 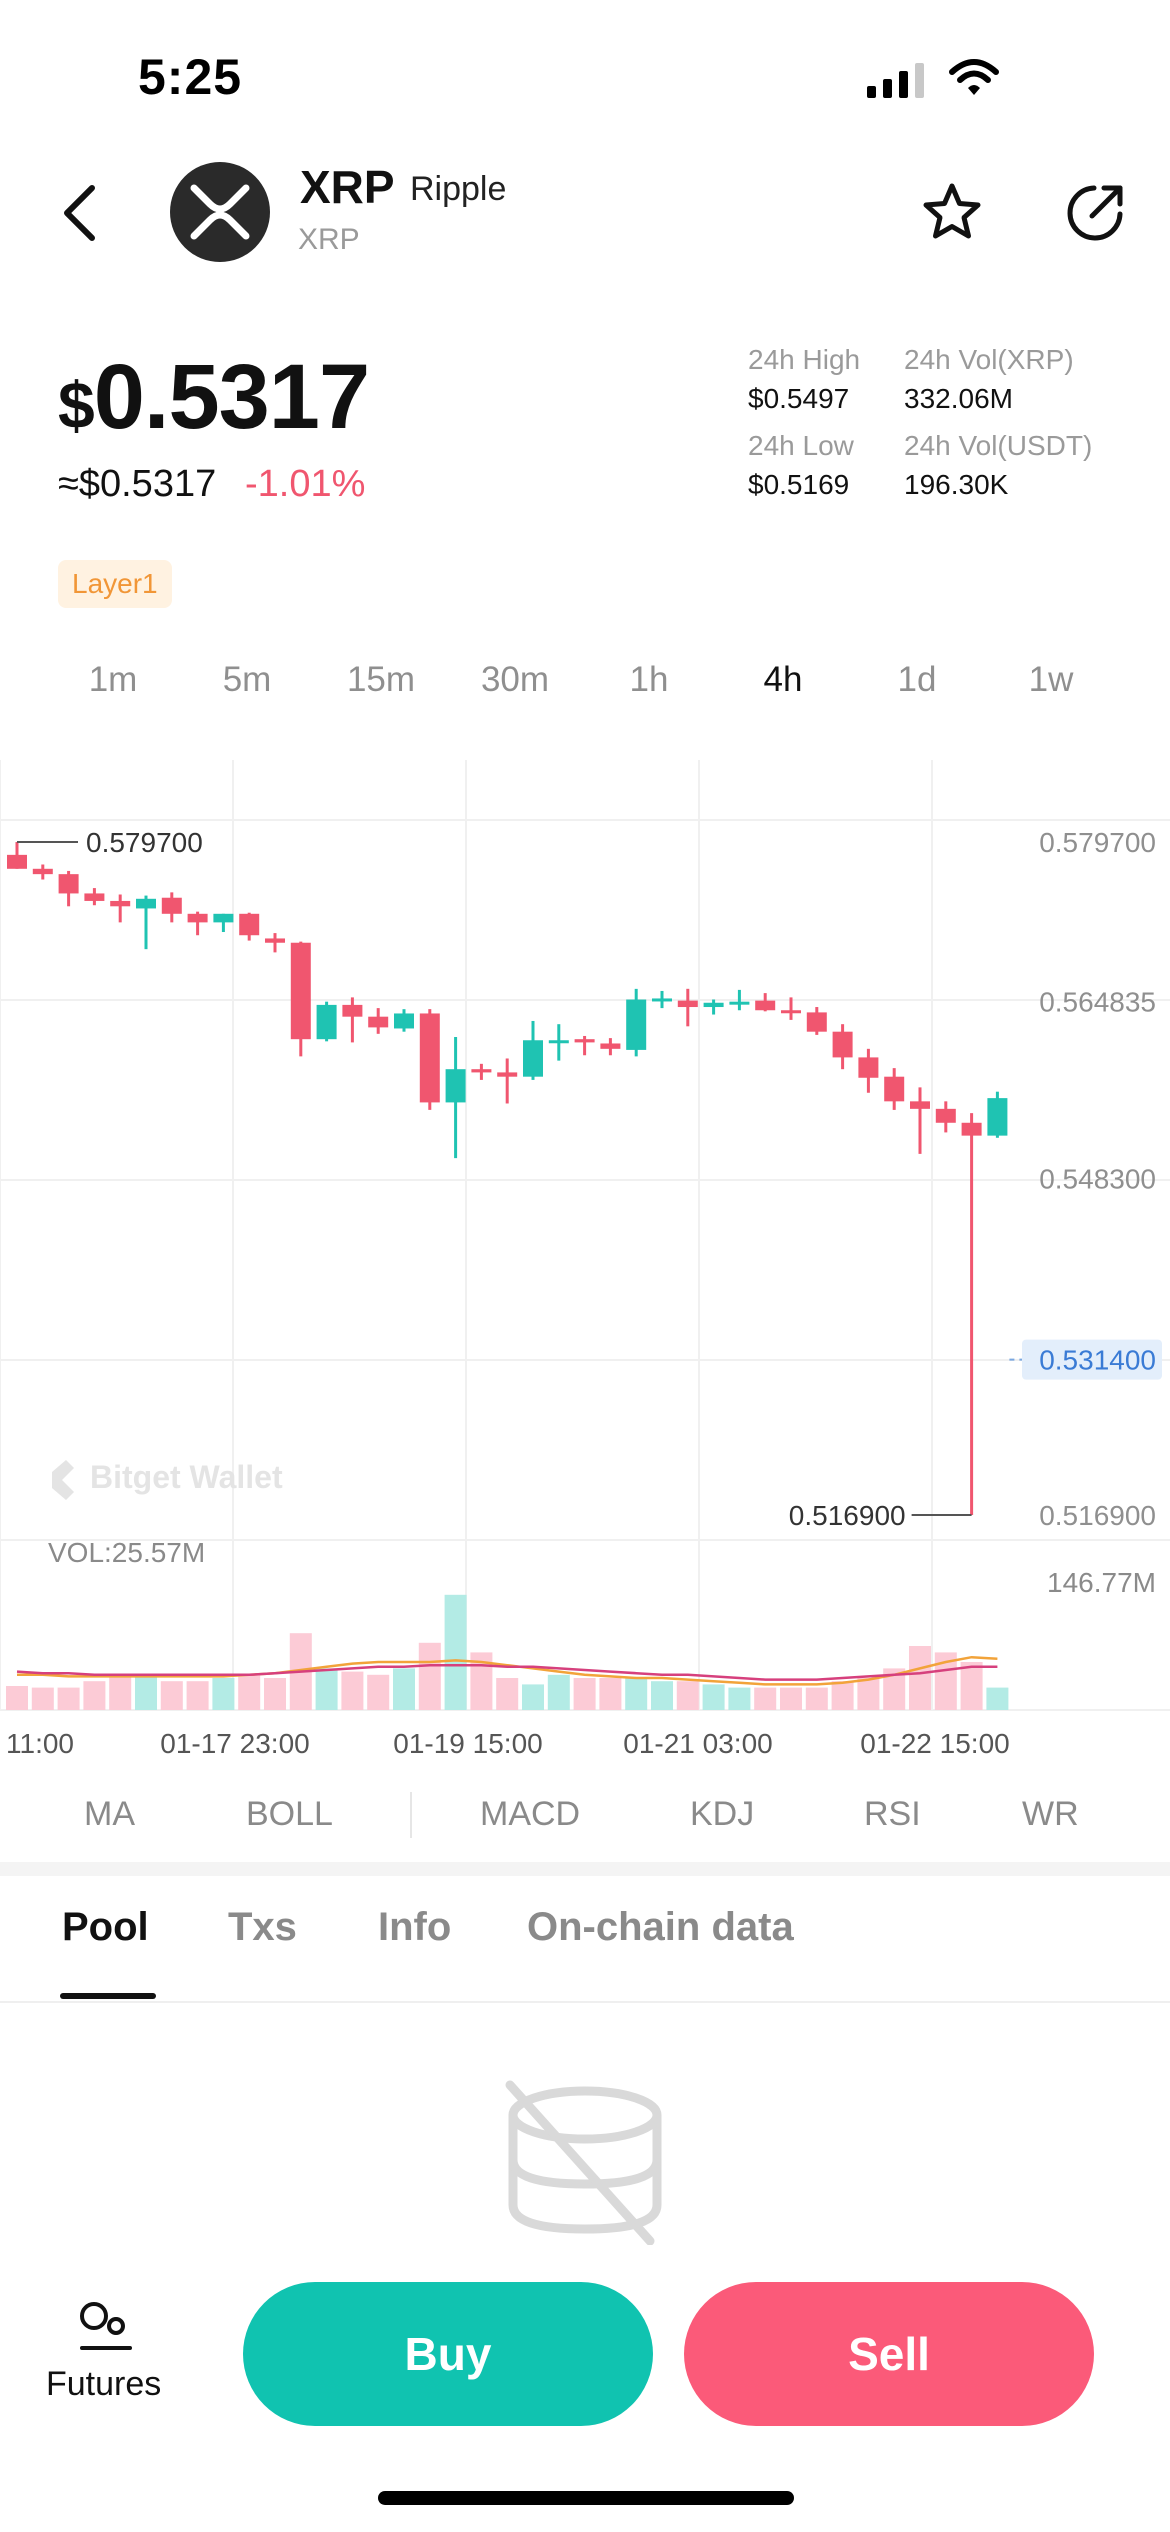 What do you see at coordinates (889, 2354) in the screenshot?
I see `sell-button: Sell` at bounding box center [889, 2354].